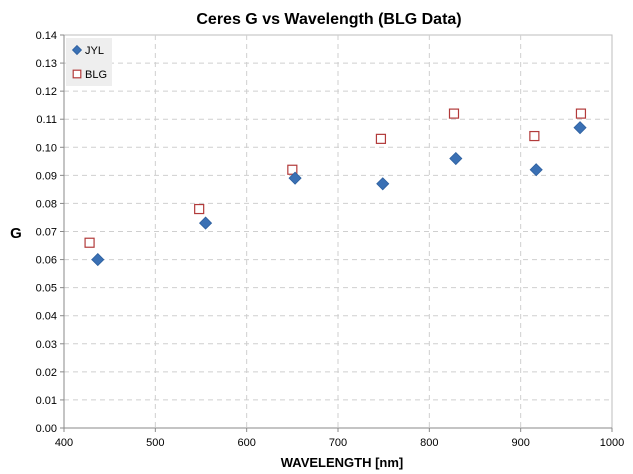 Image resolution: width=633 pixels, height=474 pixels. I want to click on legend: JYL BLG, so click(89, 62).